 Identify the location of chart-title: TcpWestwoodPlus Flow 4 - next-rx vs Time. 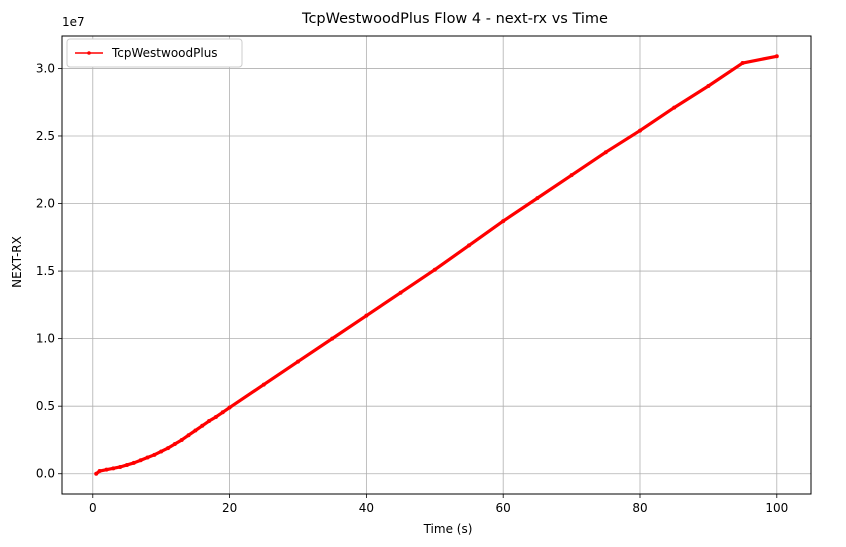
(454, 19).